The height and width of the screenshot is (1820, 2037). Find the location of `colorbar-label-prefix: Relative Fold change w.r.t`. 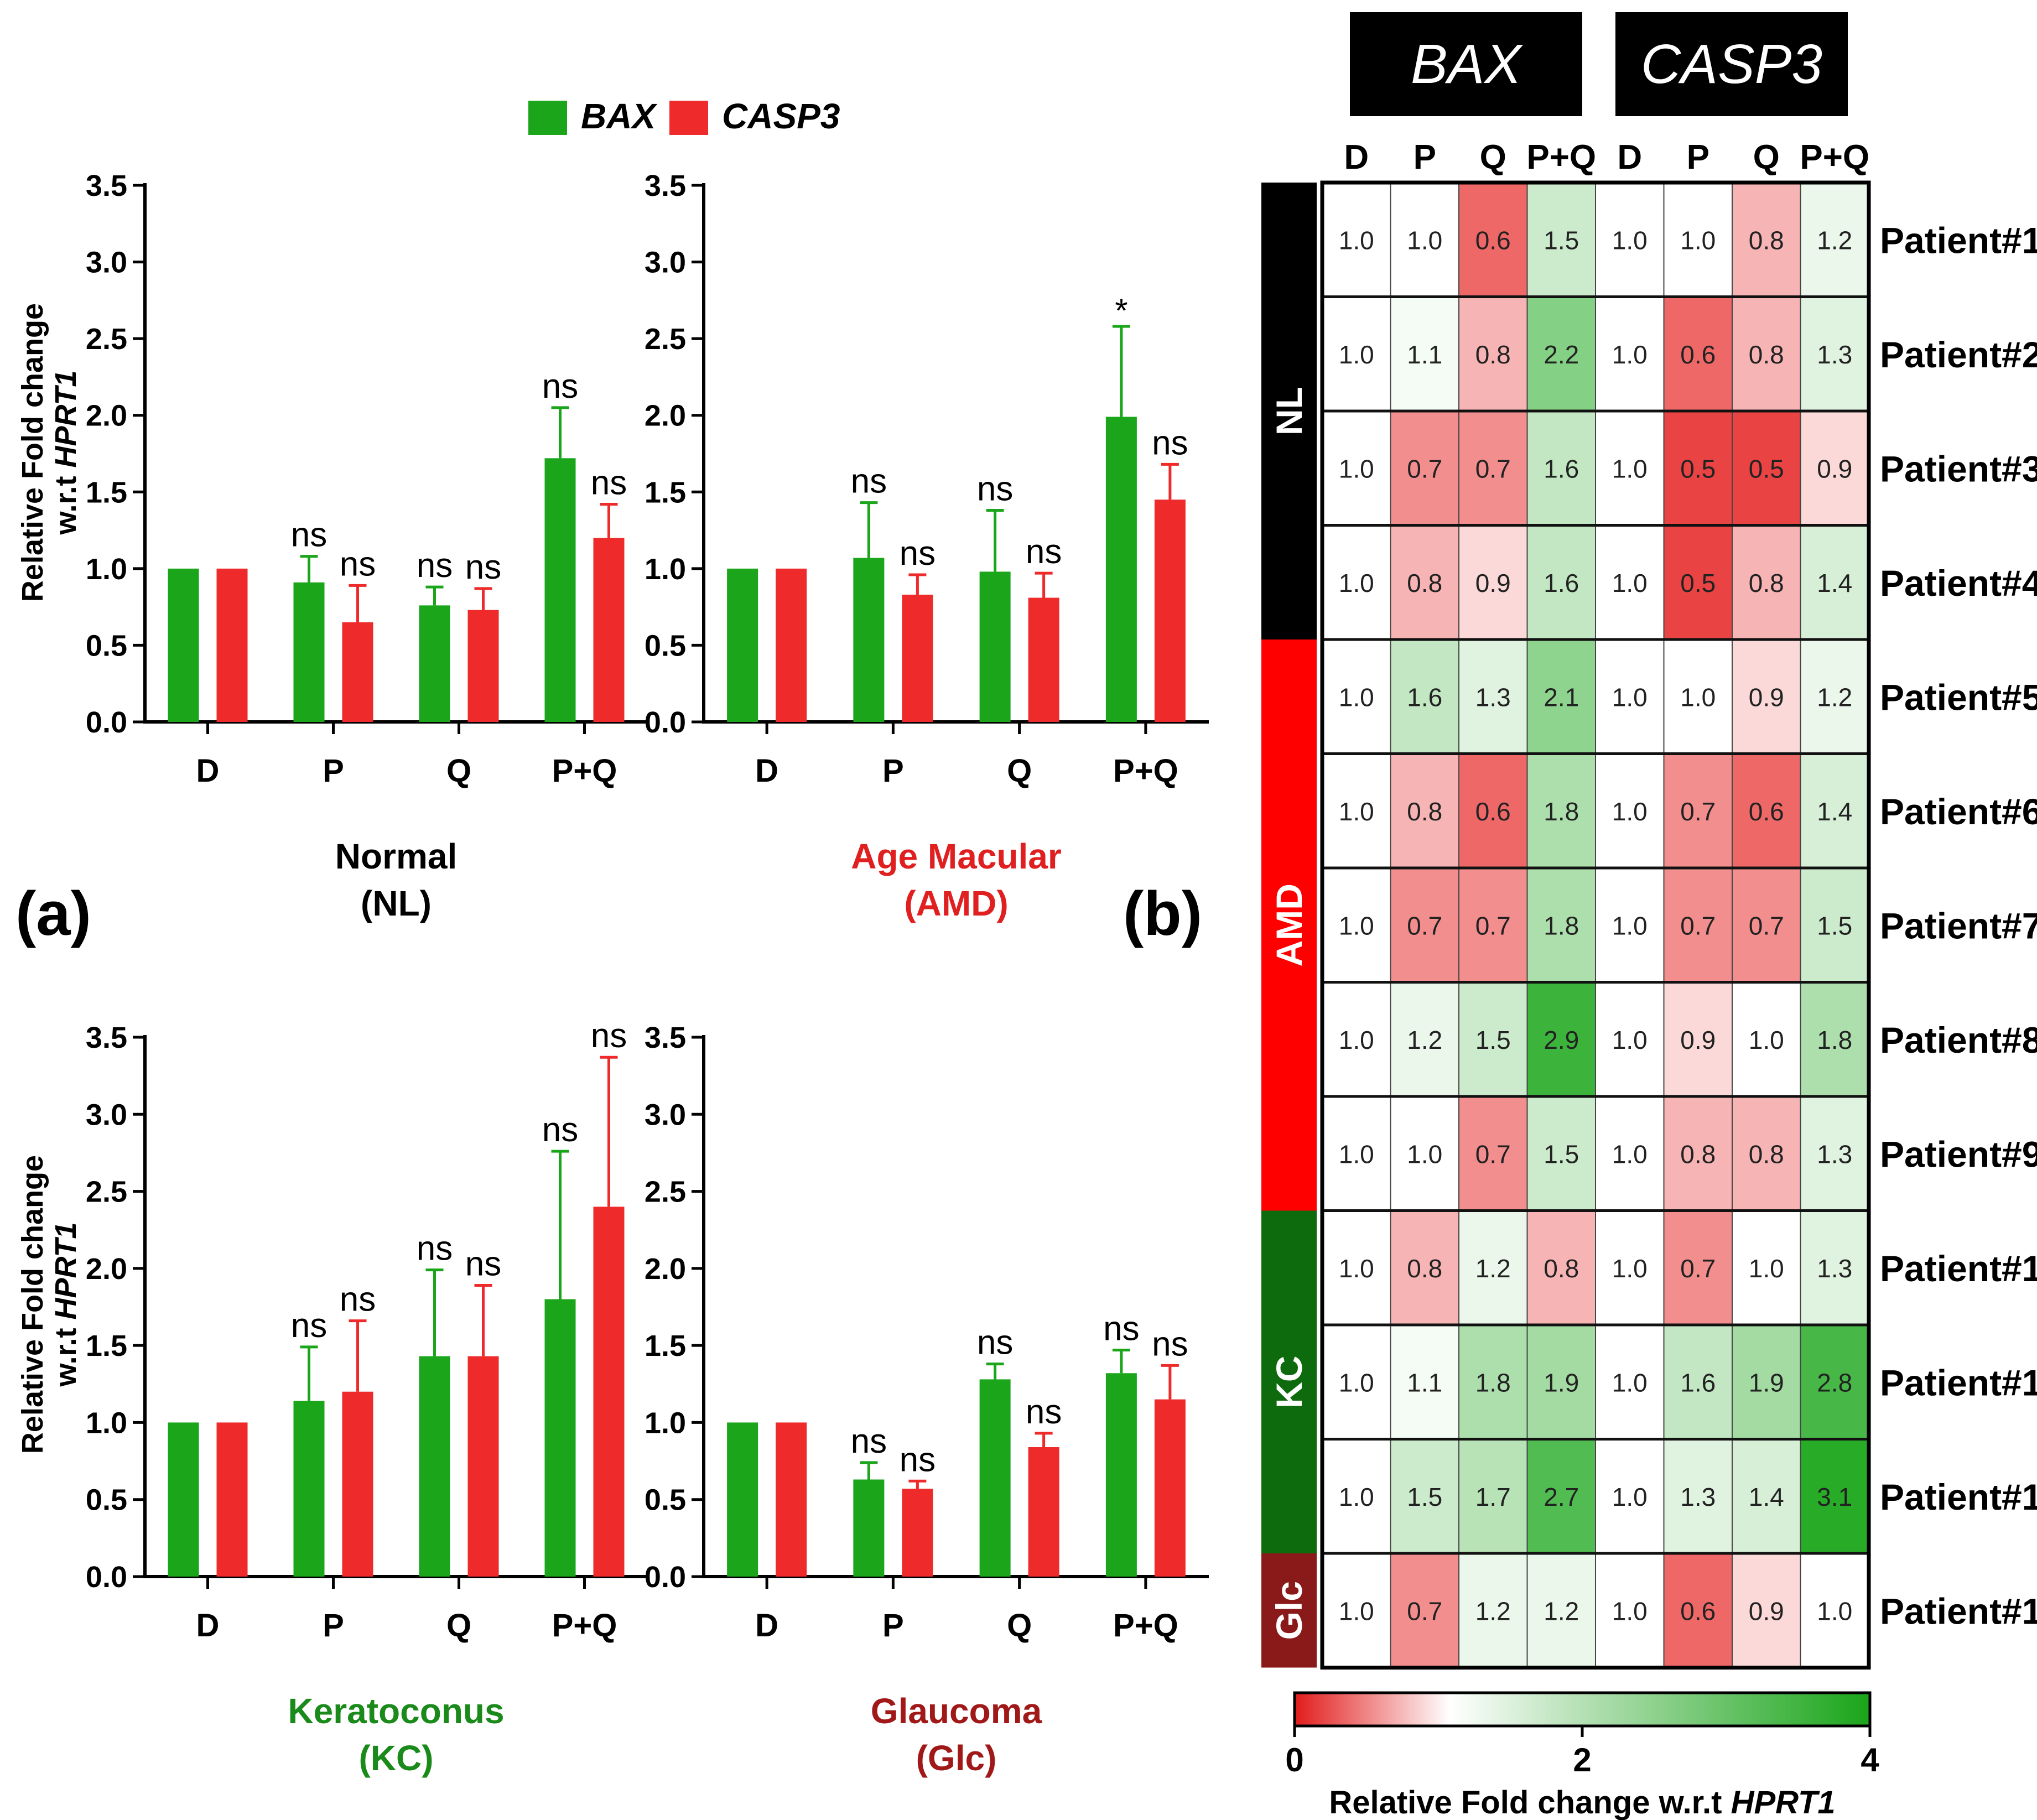

colorbar-label-prefix: Relative Fold change w.r.t is located at coordinates (1530, 1803).